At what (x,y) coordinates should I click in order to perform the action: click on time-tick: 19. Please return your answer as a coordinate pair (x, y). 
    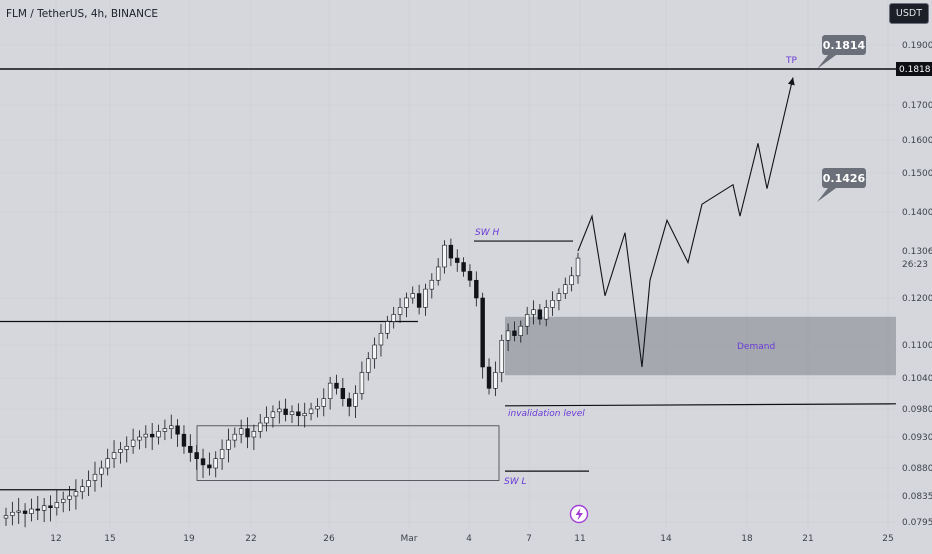
    Looking at the image, I should click on (189, 539).